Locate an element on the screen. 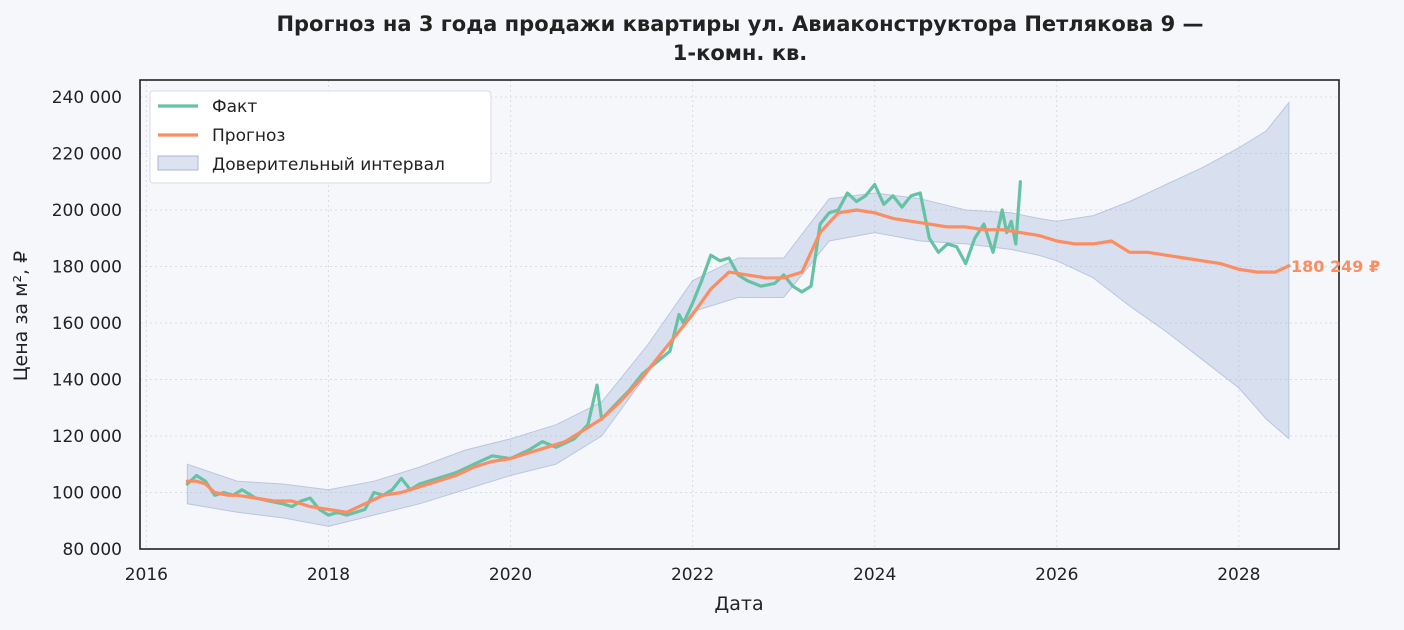 Image resolution: width=1404 pixels, height=630 pixels. x-tick-label: 2022 is located at coordinates (692, 575).